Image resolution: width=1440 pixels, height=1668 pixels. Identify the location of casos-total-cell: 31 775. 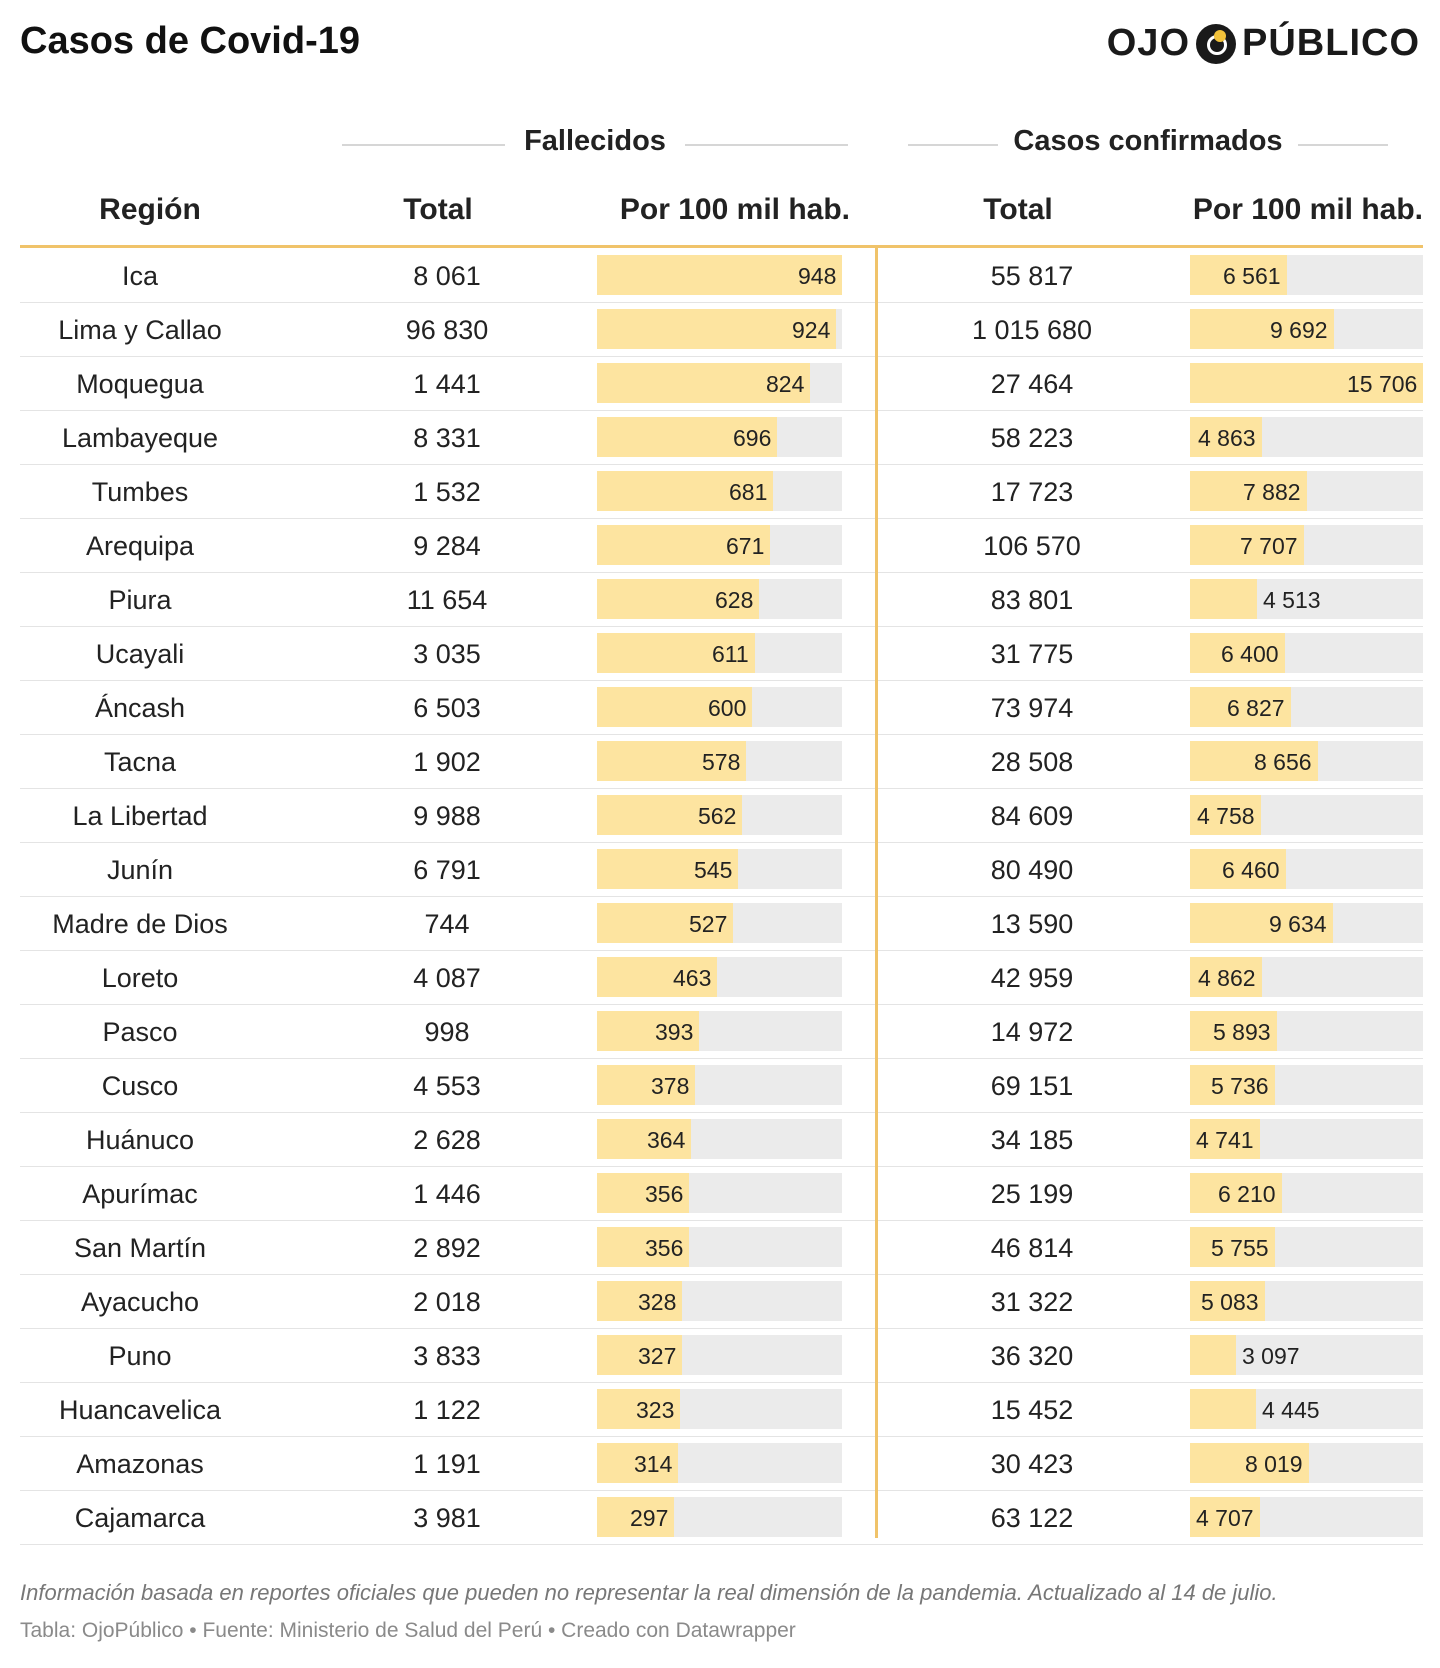
(1032, 654).